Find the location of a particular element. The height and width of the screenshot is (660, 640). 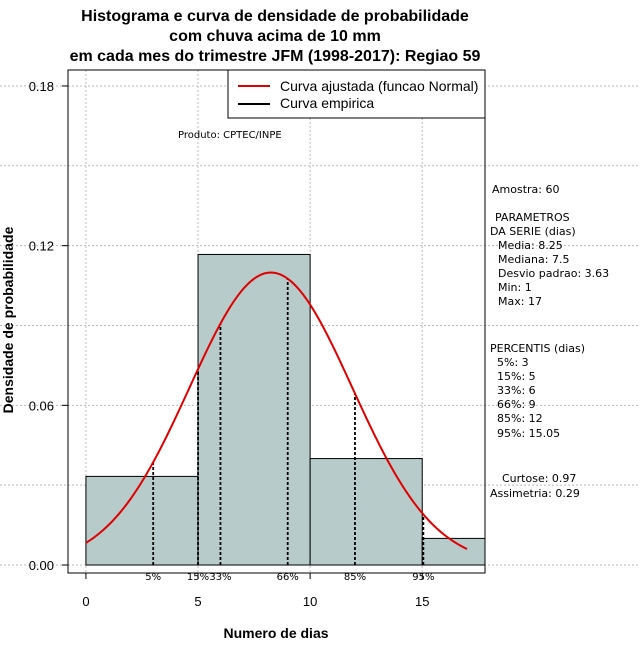

param-median: Mediana: 7.5 is located at coordinates (533, 259).